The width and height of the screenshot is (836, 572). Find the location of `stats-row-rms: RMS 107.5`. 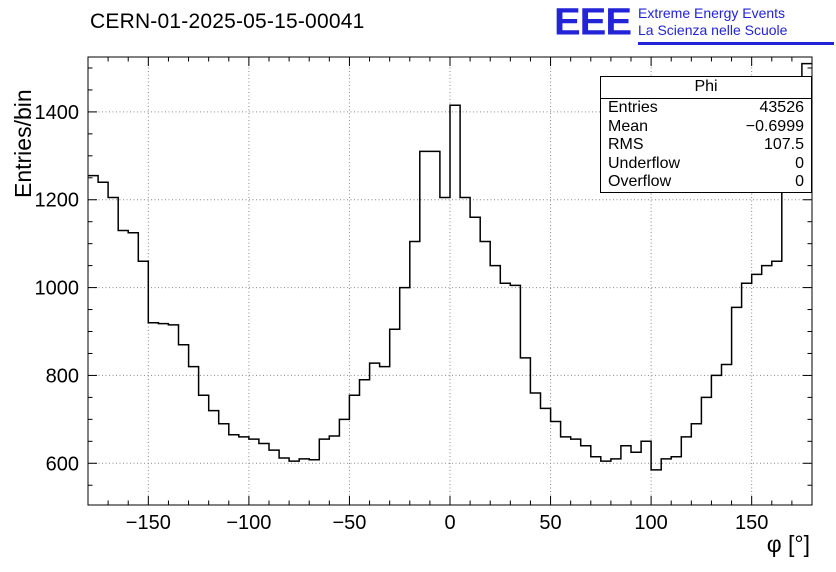

stats-row-rms: RMS 107.5 is located at coordinates (706, 145).